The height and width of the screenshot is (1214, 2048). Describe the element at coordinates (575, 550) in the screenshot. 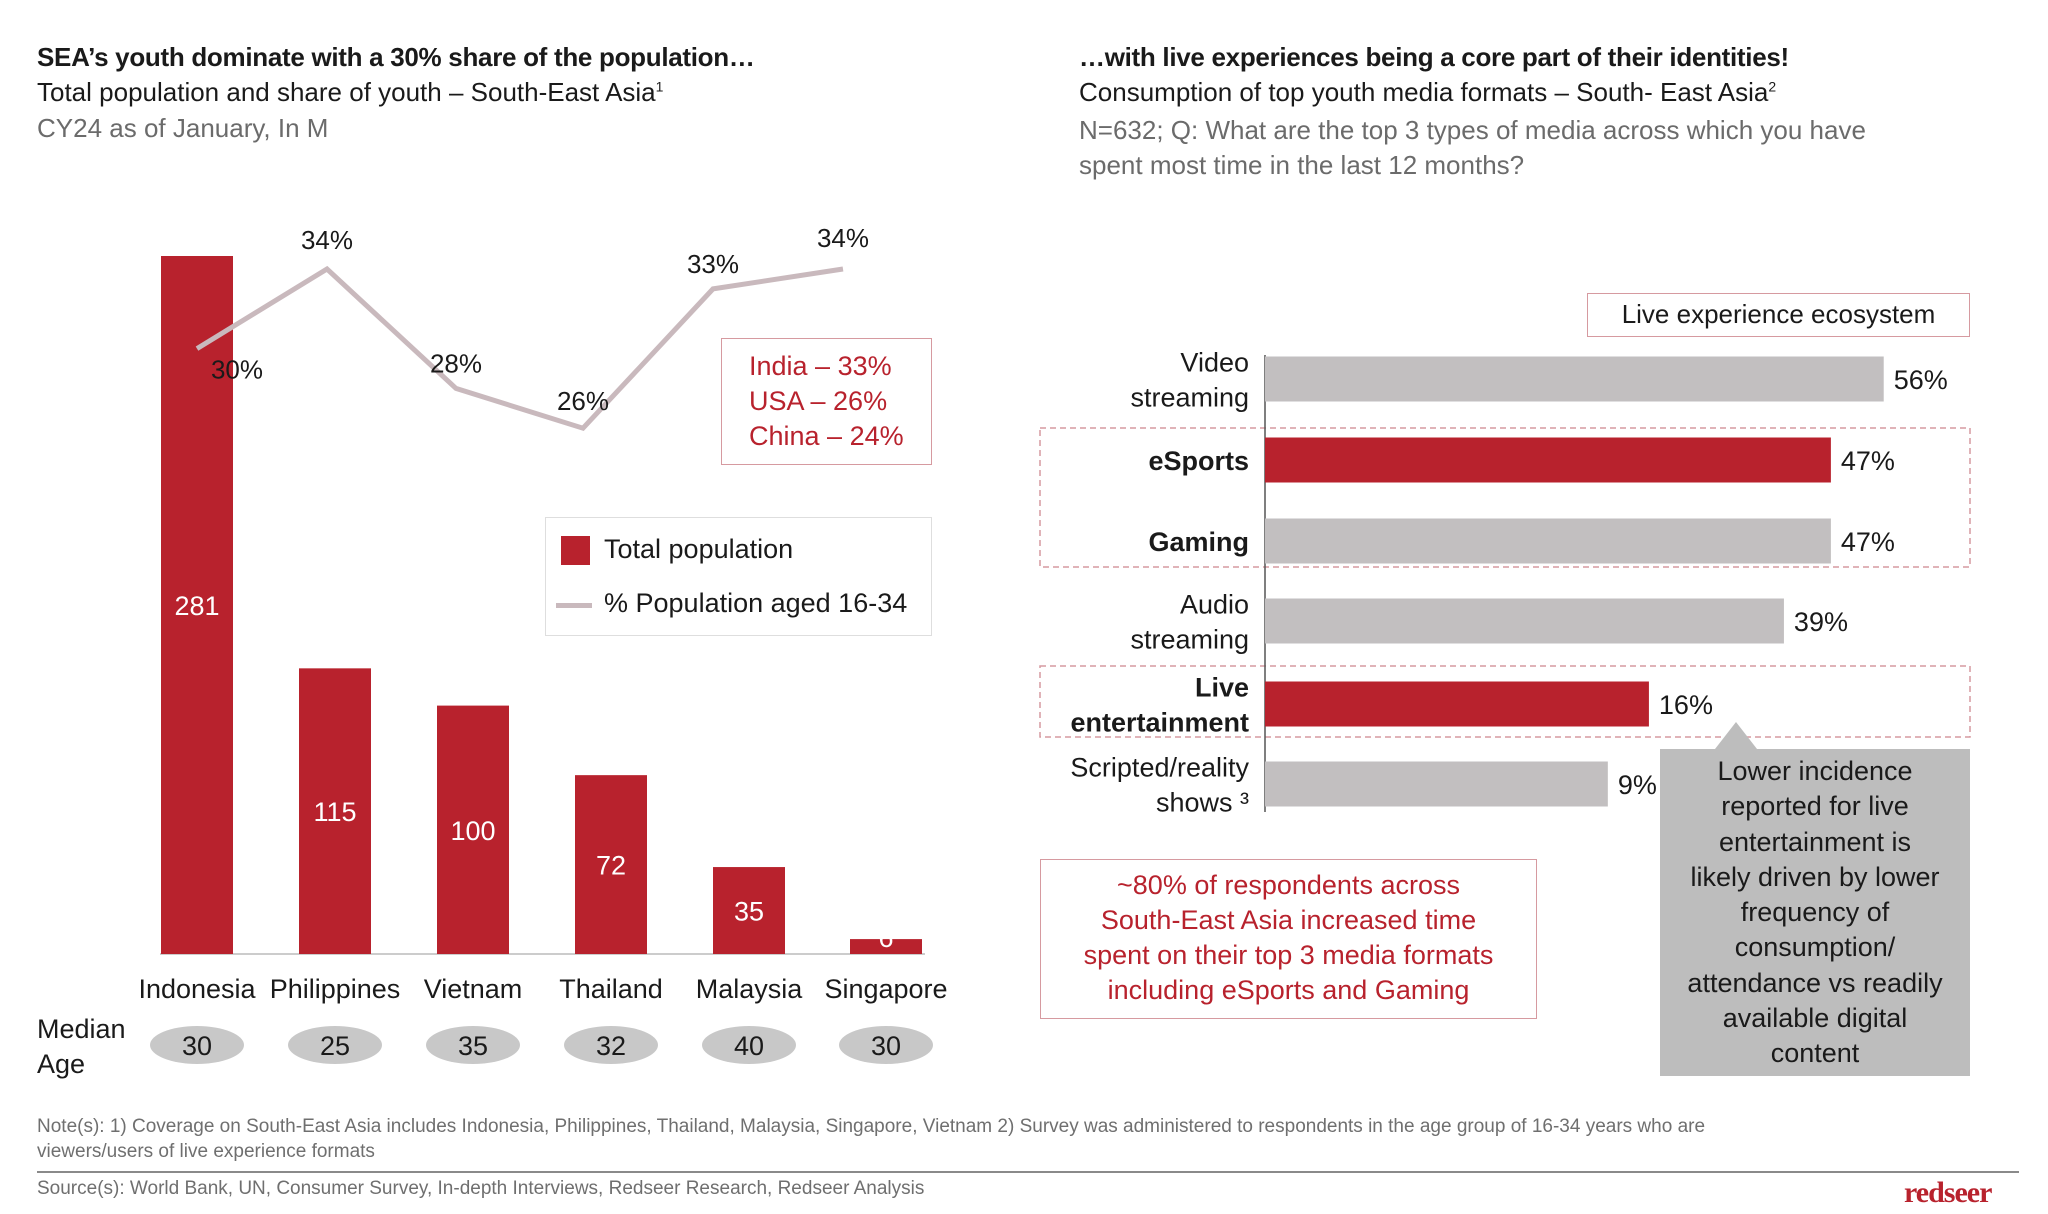

I see `legend-swatch-bar` at that location.